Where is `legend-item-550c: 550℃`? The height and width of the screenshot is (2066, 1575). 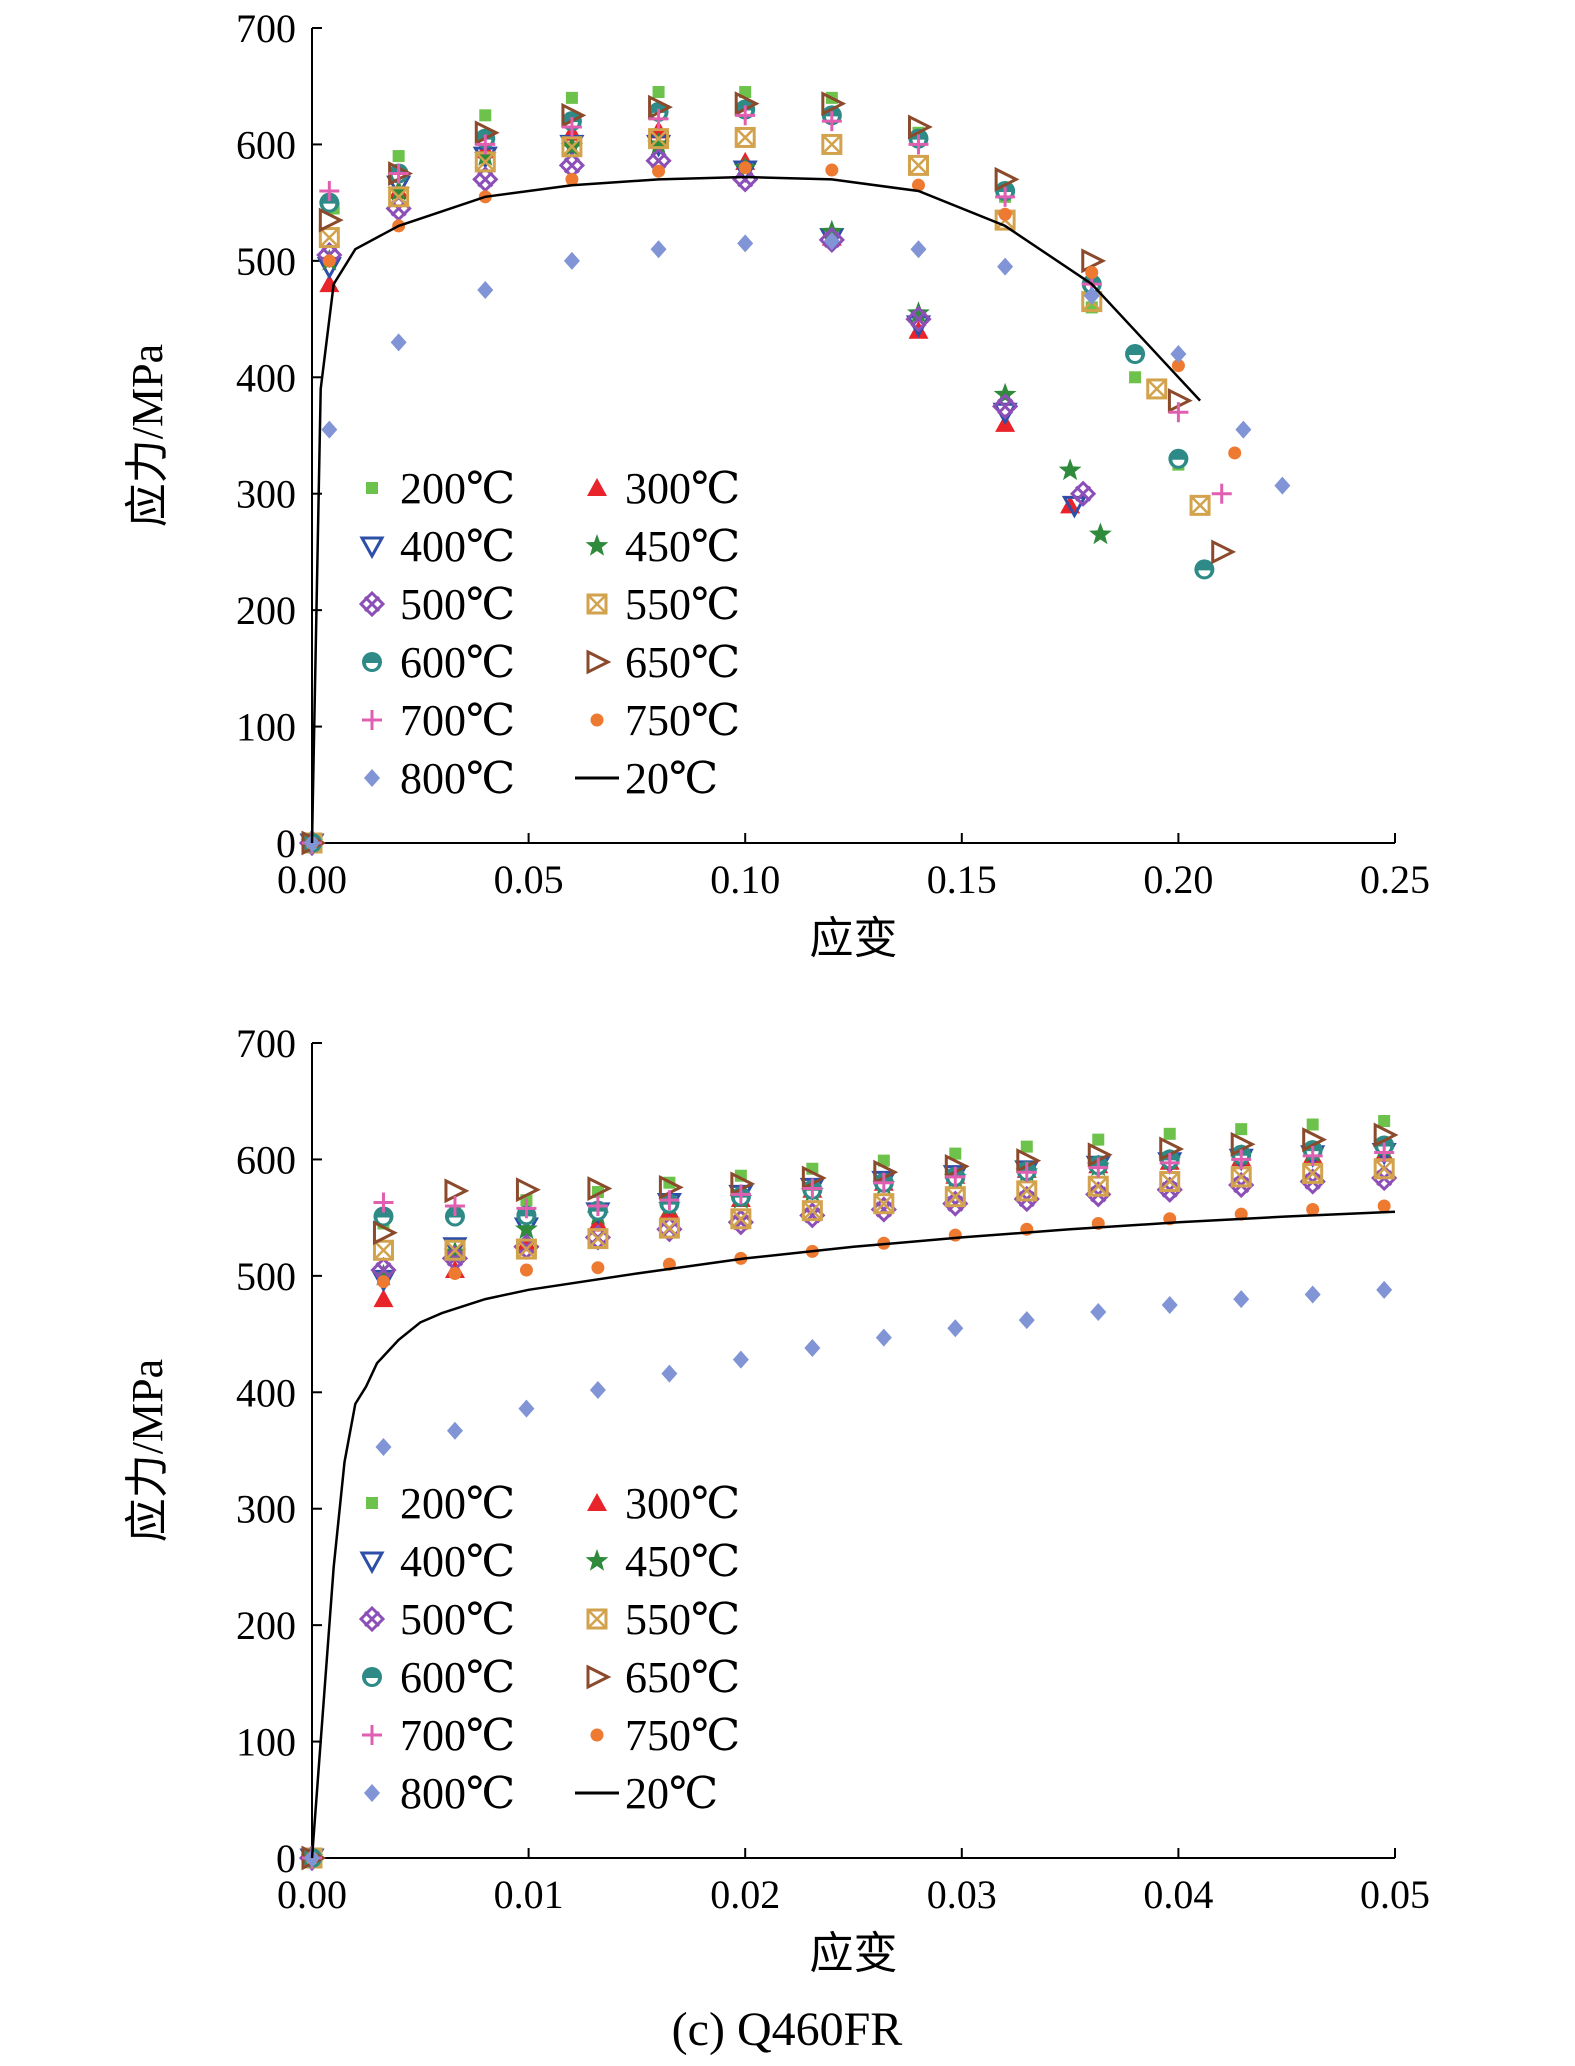
legend-item-550c: 550℃ is located at coordinates (663, 604).